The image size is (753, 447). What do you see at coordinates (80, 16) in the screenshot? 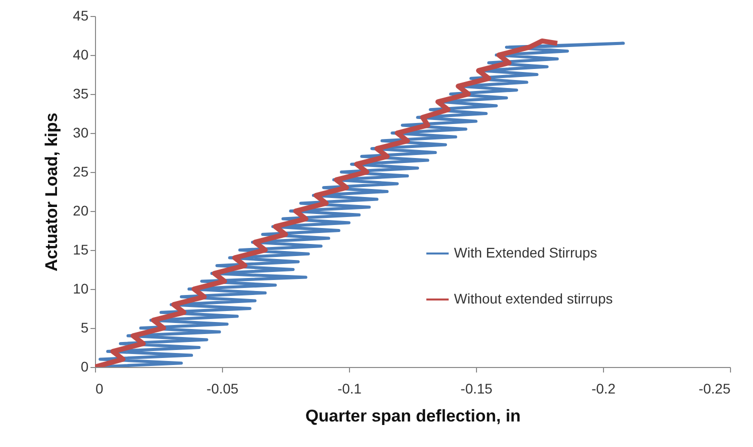
I see `y-tick-label: 45` at bounding box center [80, 16].